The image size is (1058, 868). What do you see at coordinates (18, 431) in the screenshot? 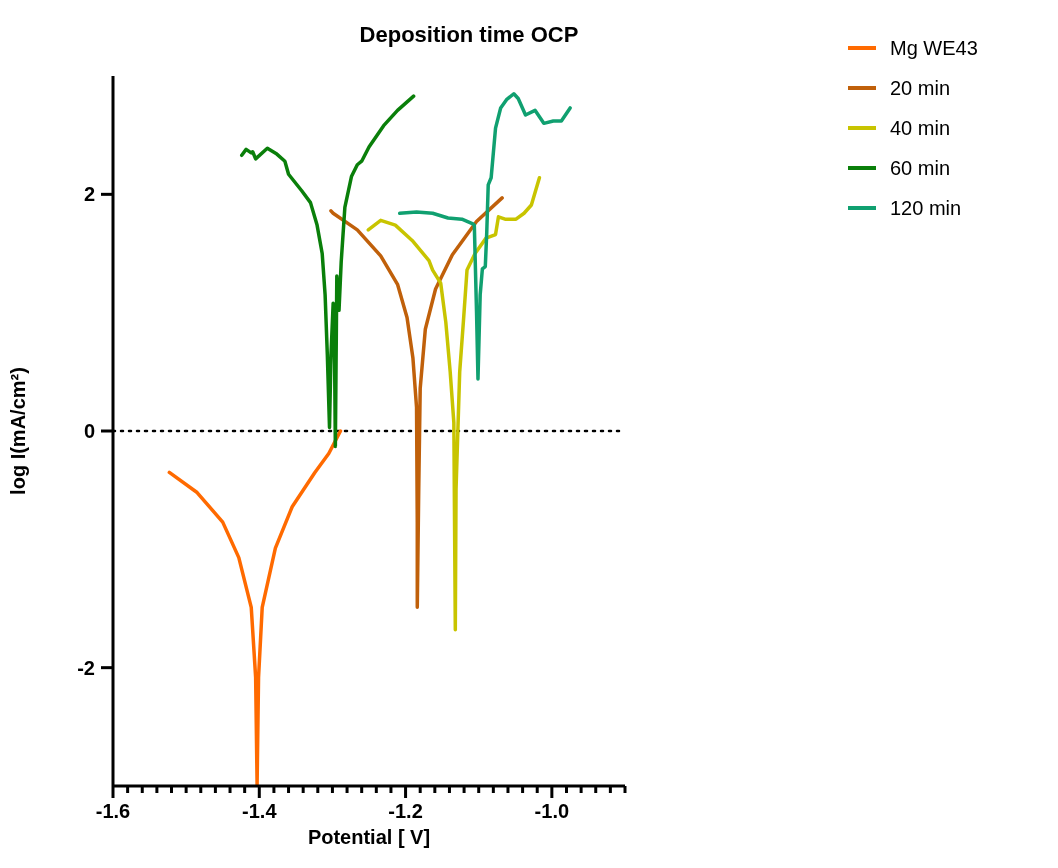
I see `y-axis-title: log I(mA/cm²)` at bounding box center [18, 431].